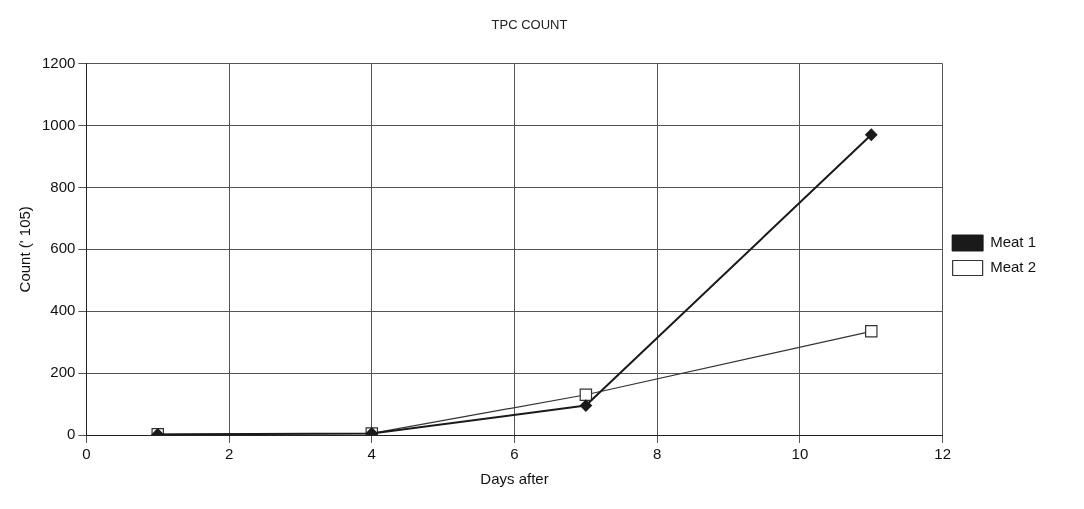 The width and height of the screenshot is (1084, 509). What do you see at coordinates (86, 454) in the screenshot?
I see `x-tick-label: 0` at bounding box center [86, 454].